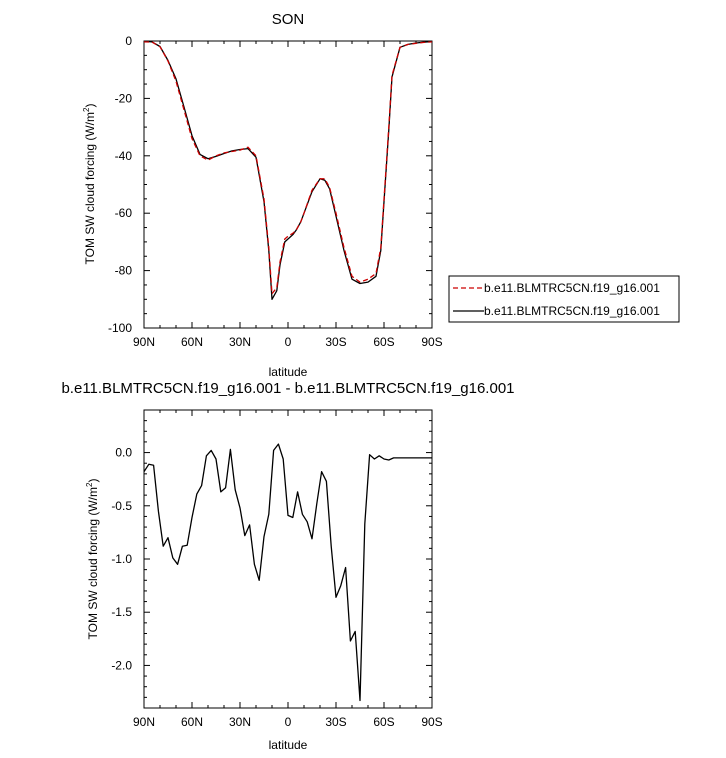 This screenshot has height=758, width=726. Describe the element at coordinates (288, 745) in the screenshot. I see `bottom-x-axis-title: latitude` at that location.